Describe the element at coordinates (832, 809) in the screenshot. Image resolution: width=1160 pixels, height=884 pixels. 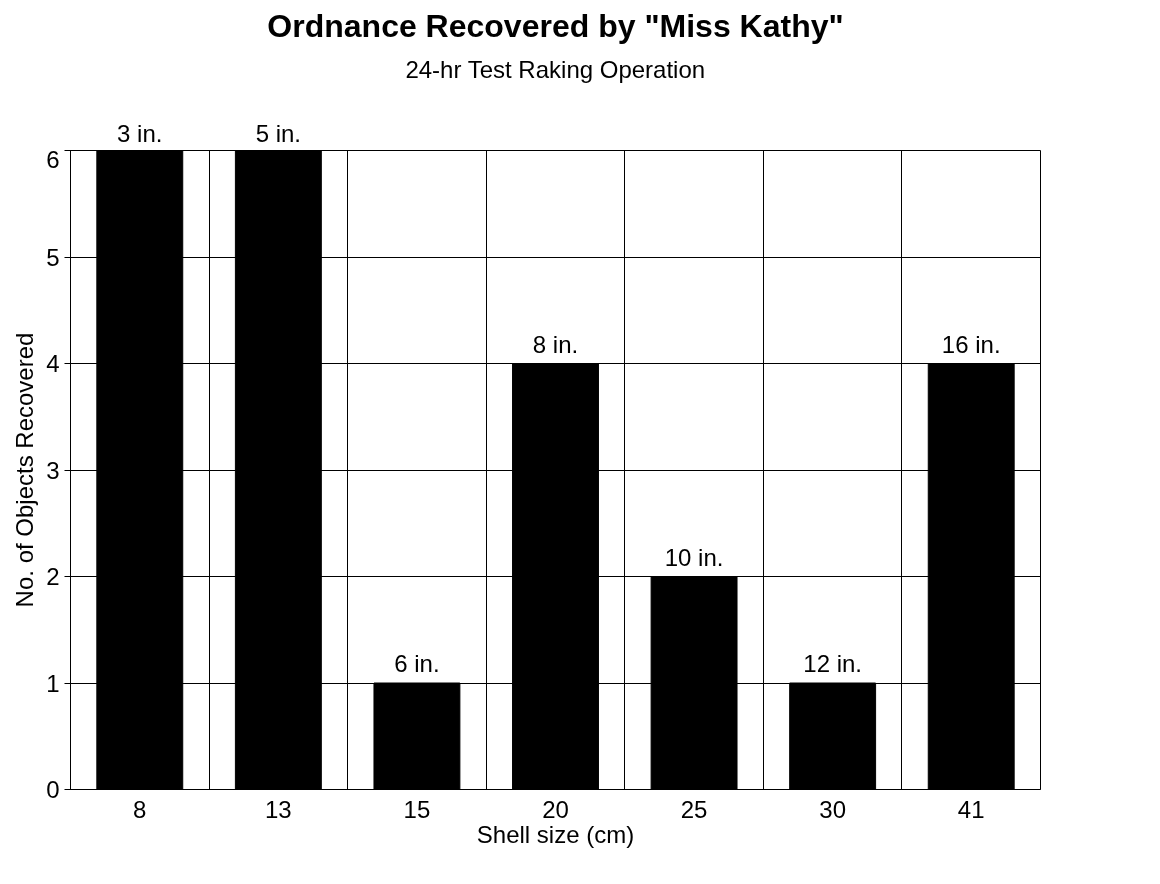
I see `x-tick-label: 30` at that location.